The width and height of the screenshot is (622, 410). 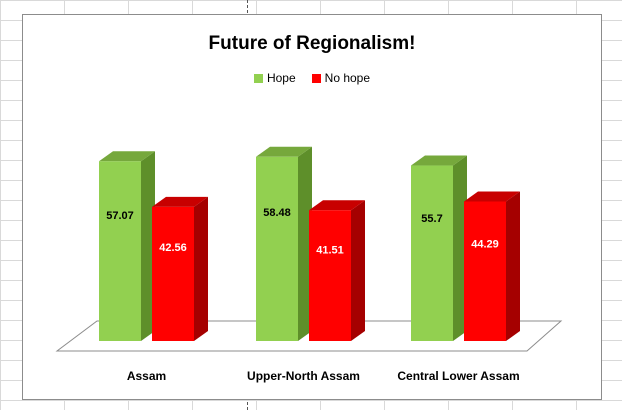 I want to click on legend-swatch-no-hope, so click(x=316, y=78).